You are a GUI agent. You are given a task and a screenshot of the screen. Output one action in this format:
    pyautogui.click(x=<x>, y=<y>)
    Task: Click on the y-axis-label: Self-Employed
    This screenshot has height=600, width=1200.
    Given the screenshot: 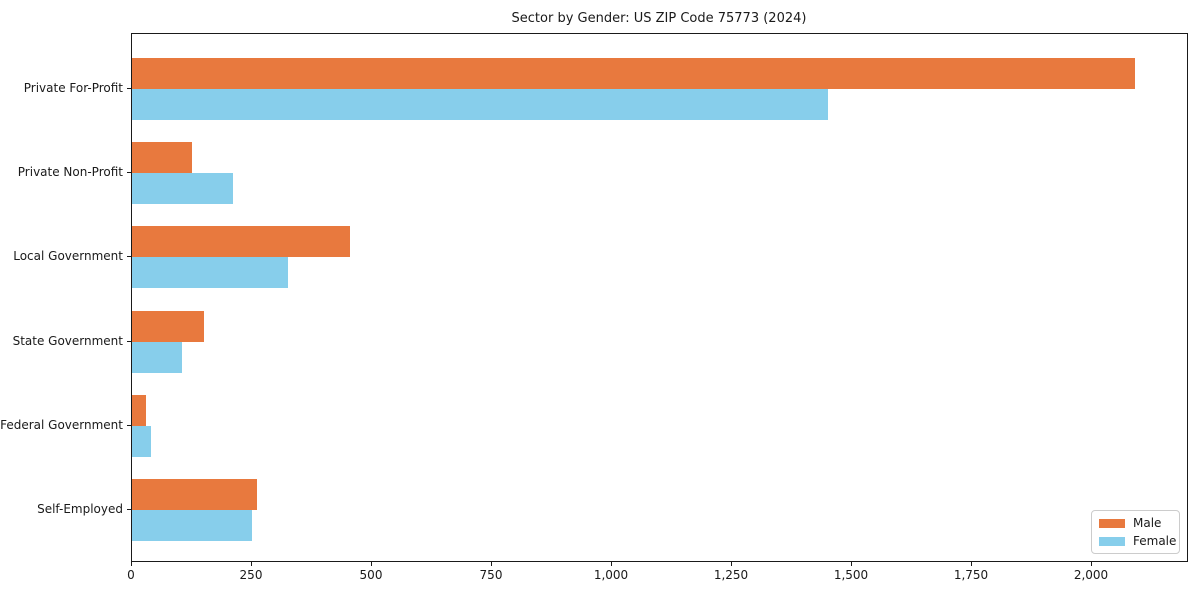 What is the action you would take?
    pyautogui.click(x=80, y=509)
    